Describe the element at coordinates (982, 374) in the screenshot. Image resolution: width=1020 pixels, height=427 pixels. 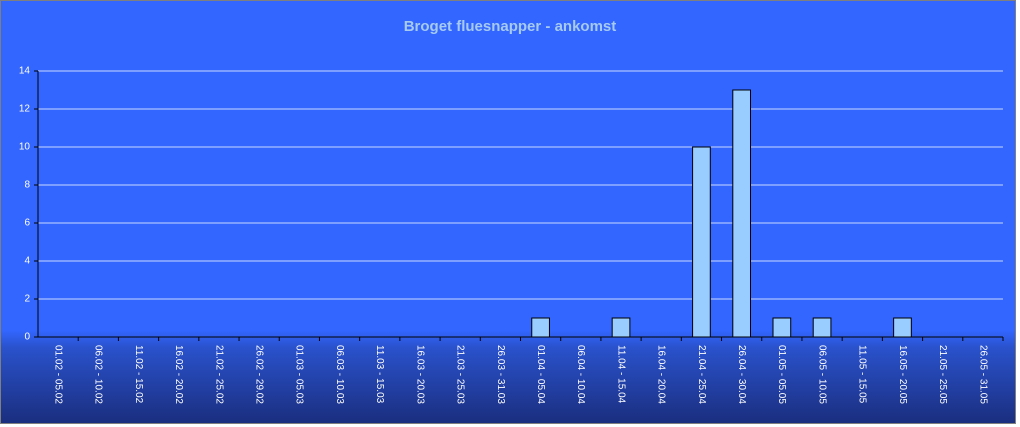
I see `x-tick-label: 26.05 - 31.05` at that location.